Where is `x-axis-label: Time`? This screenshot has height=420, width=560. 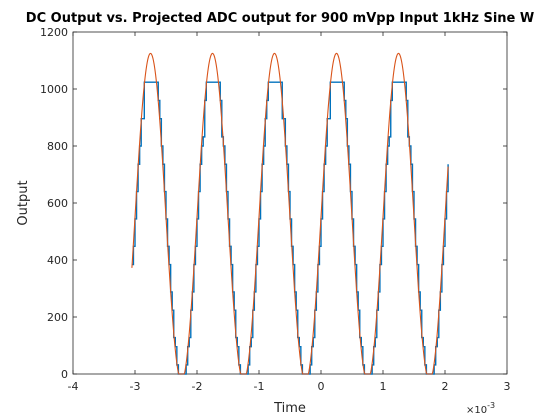
x-axis-label: Time is located at coordinates (289, 408).